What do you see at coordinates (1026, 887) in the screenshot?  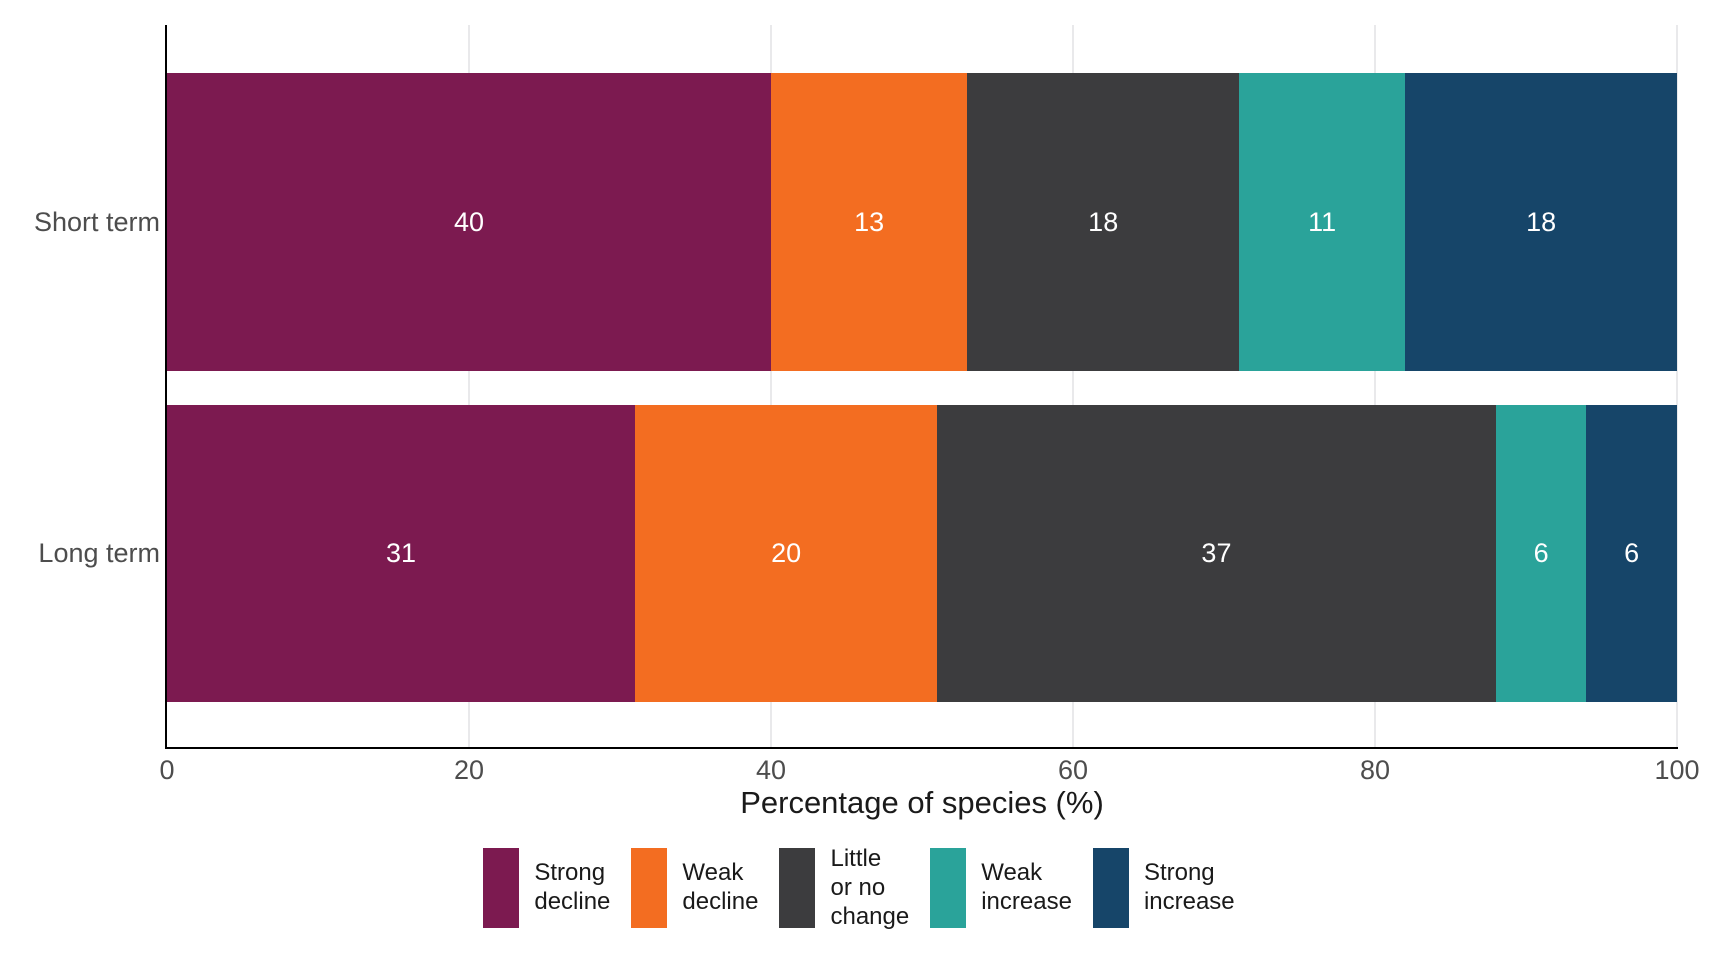 I see `legend-label: Weak increase` at bounding box center [1026, 887].